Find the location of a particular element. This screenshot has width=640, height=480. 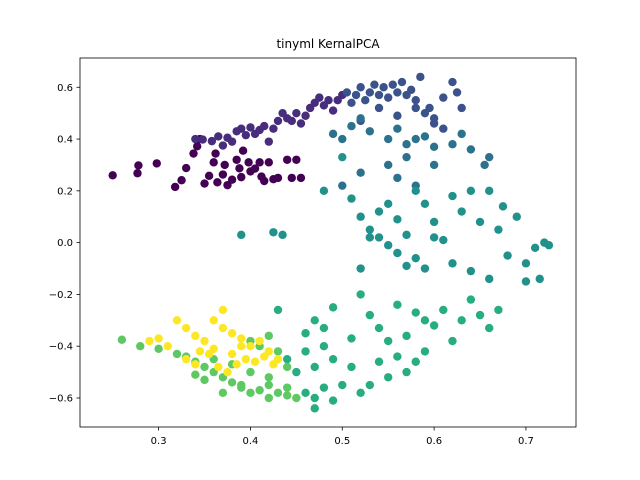

y-tick-label: −0.6 is located at coordinates (61, 398).